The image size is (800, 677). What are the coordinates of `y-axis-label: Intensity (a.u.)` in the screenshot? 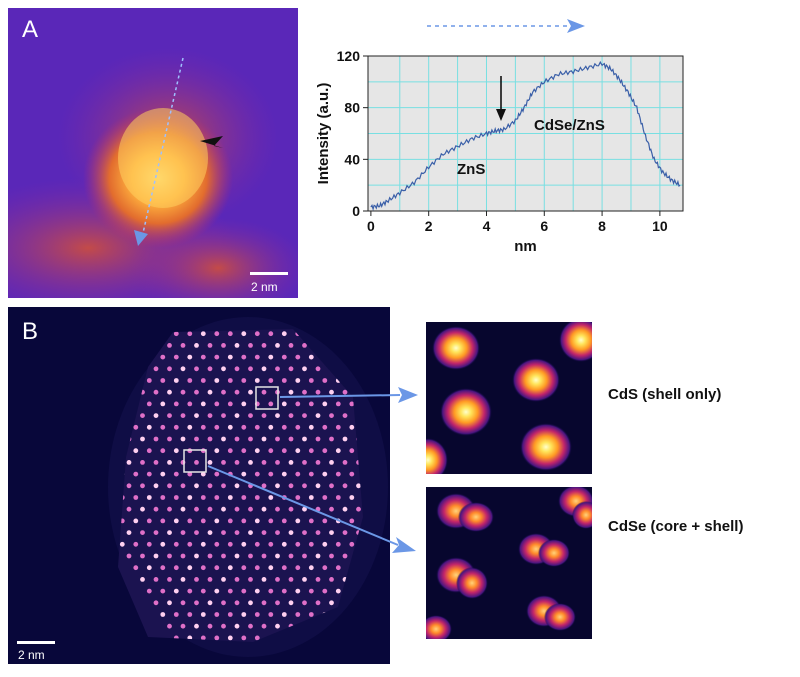 It's located at (323, 134).